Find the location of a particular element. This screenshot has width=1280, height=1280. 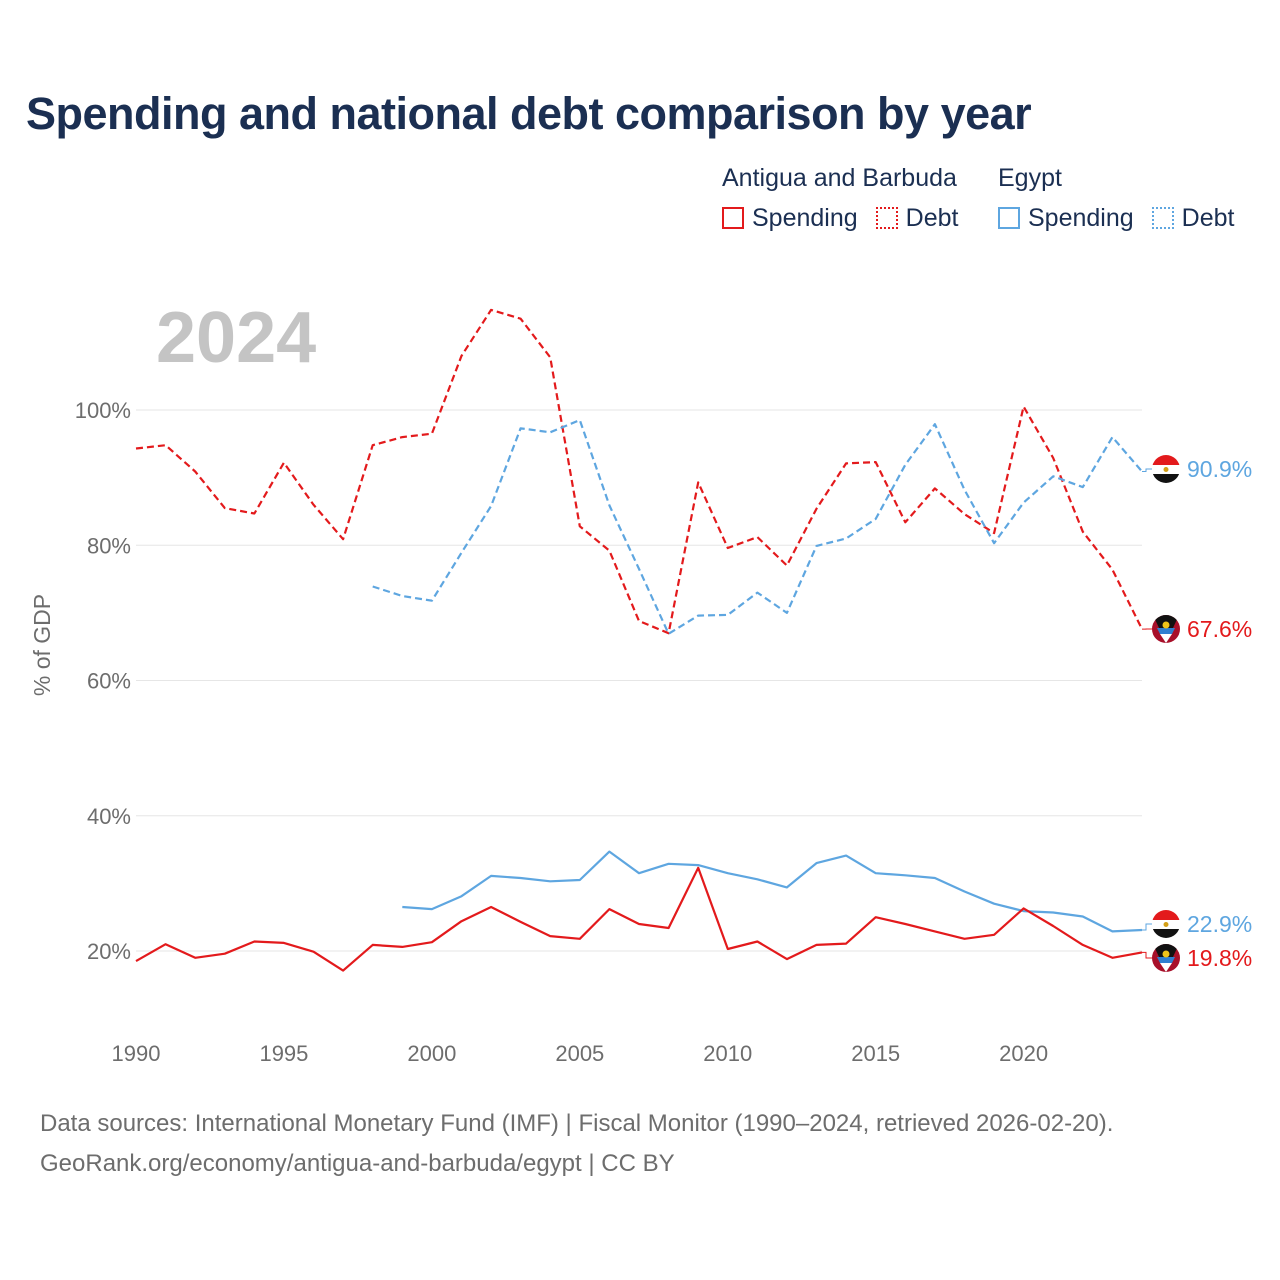

end-value-label: 19.8% is located at coordinates (1219, 958).